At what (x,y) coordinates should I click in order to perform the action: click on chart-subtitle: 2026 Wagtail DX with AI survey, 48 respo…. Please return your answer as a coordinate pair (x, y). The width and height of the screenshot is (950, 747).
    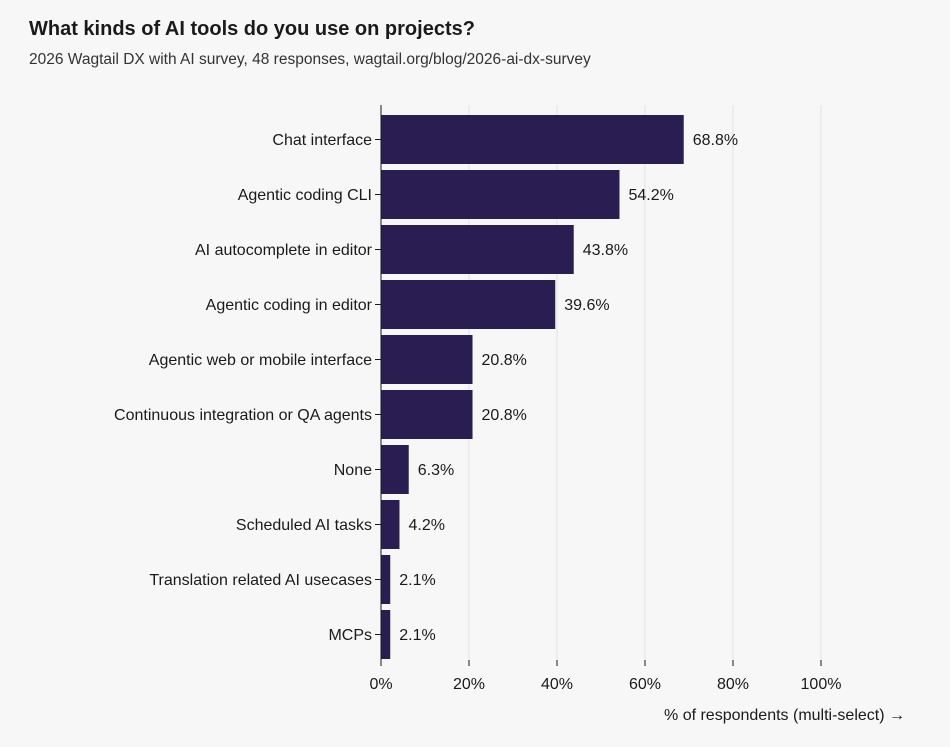
    Looking at the image, I should click on (310, 59).